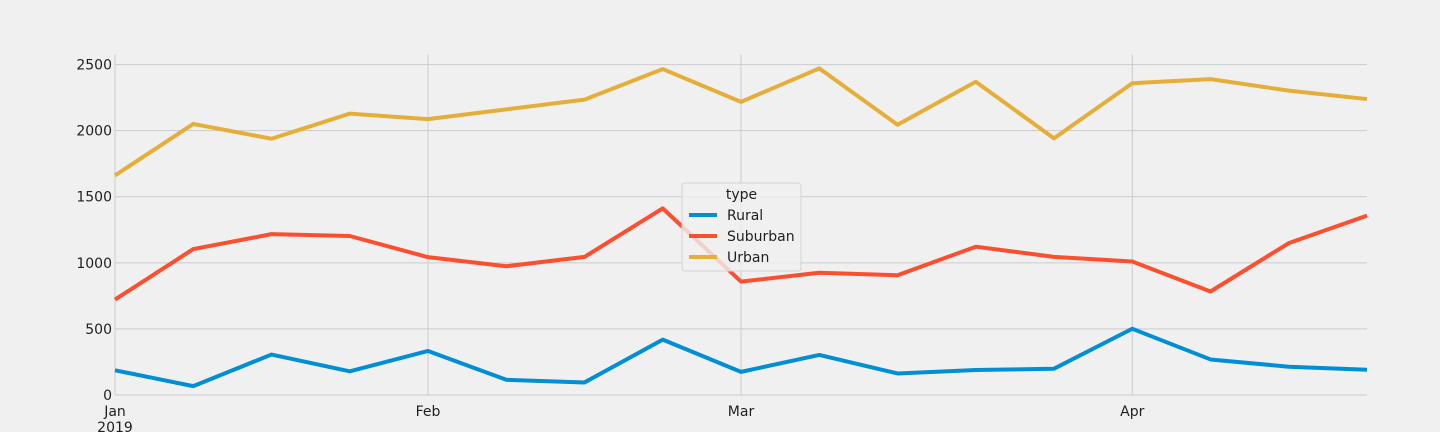 The height and width of the screenshot is (432, 1440). Describe the element at coordinates (94, 198) in the screenshot. I see `y-tick-label: 1500` at that location.